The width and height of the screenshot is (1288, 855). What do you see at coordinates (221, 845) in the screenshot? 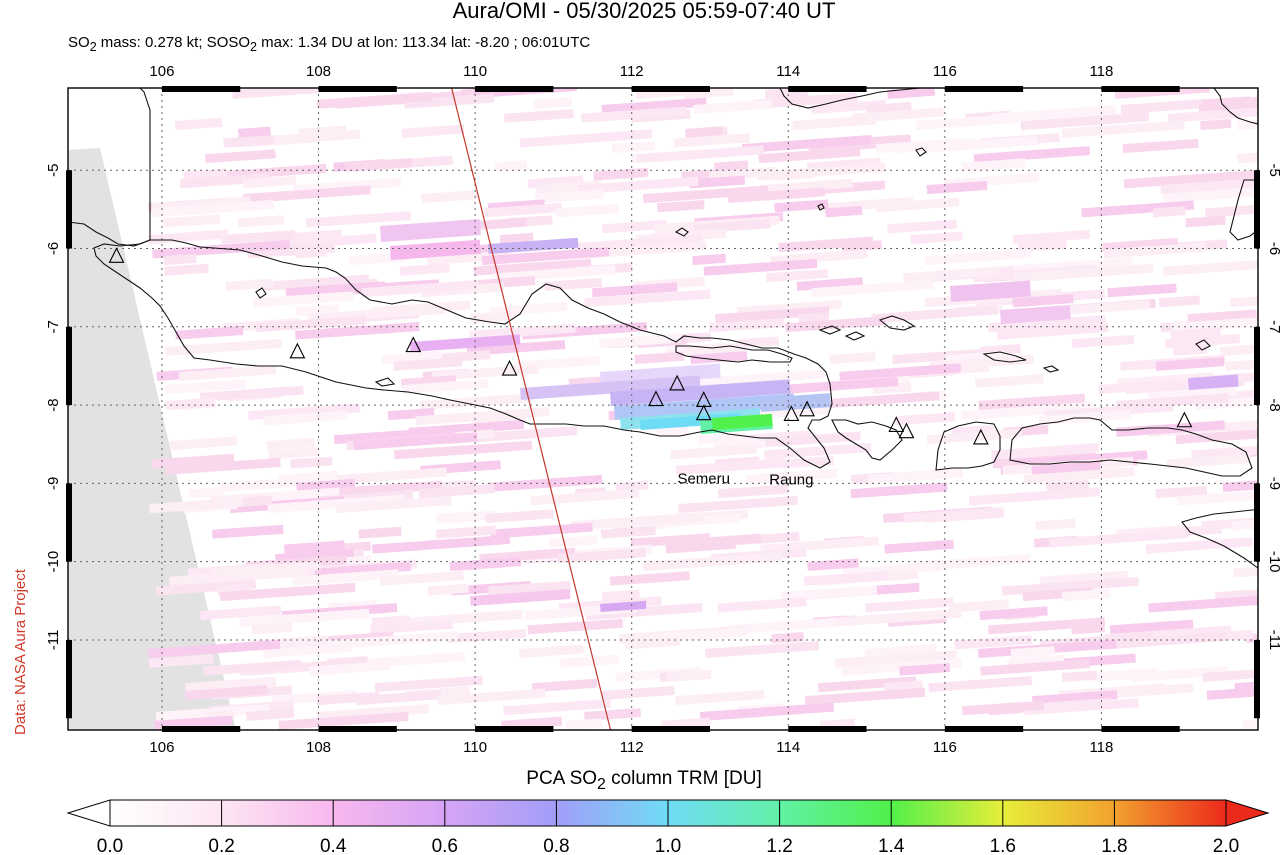
I see `colorbar-tick-label: 0.2` at bounding box center [221, 845].